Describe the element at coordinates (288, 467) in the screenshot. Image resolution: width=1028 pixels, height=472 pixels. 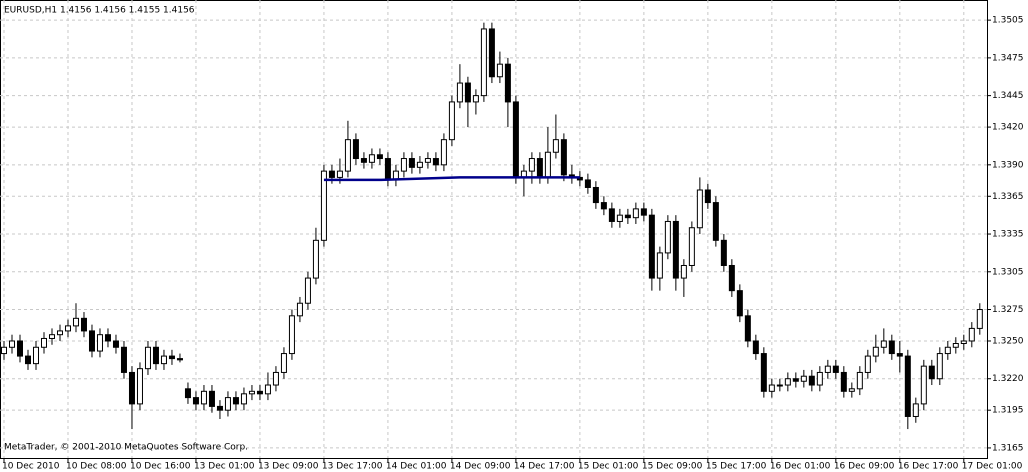
I see `x-tick-label: 13 Dec 09:00` at that location.